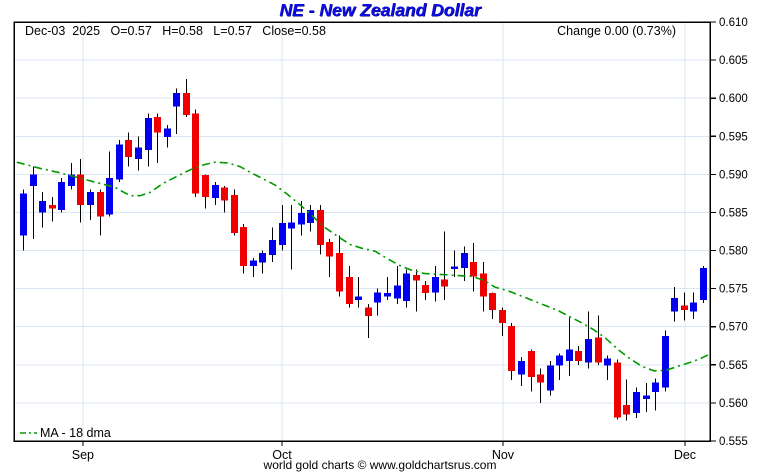  Describe the element at coordinates (733, 404) in the screenshot. I see `y-tick-label: 0.560` at that location.